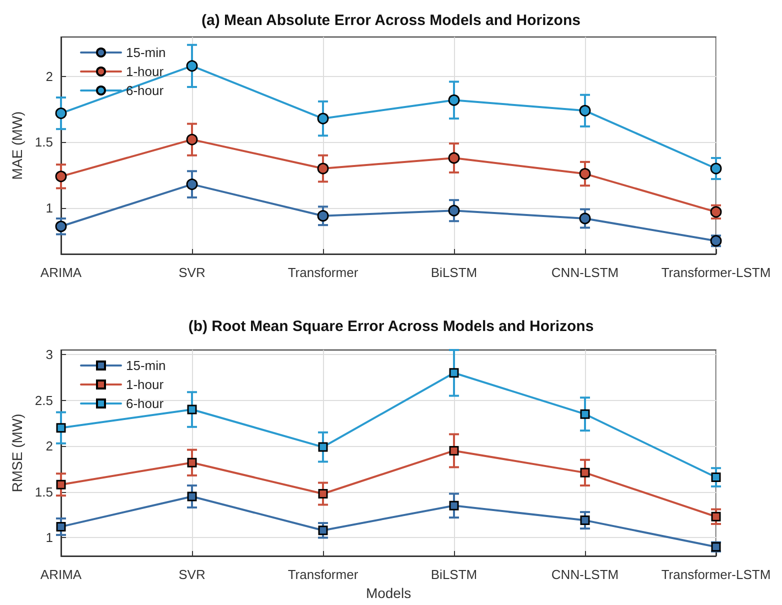 The height and width of the screenshot is (605, 782). What do you see at coordinates (391, 20) in the screenshot?
I see `chart-title: (a) Mean Absolute Error Across Models and Horizons` at bounding box center [391, 20].